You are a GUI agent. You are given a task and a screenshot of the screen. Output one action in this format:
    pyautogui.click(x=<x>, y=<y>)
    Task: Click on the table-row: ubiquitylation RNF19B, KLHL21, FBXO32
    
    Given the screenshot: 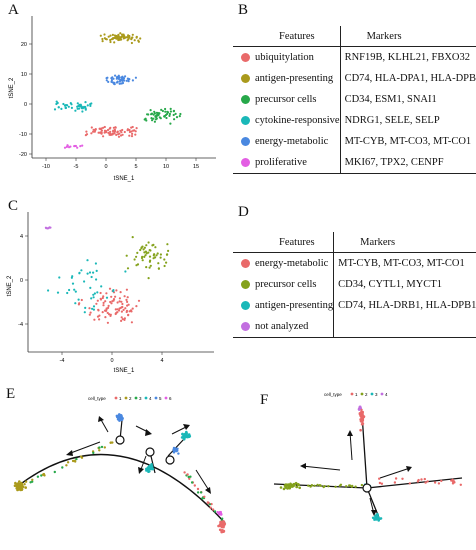 What is the action you would take?
    pyautogui.click(x=354, y=57)
    